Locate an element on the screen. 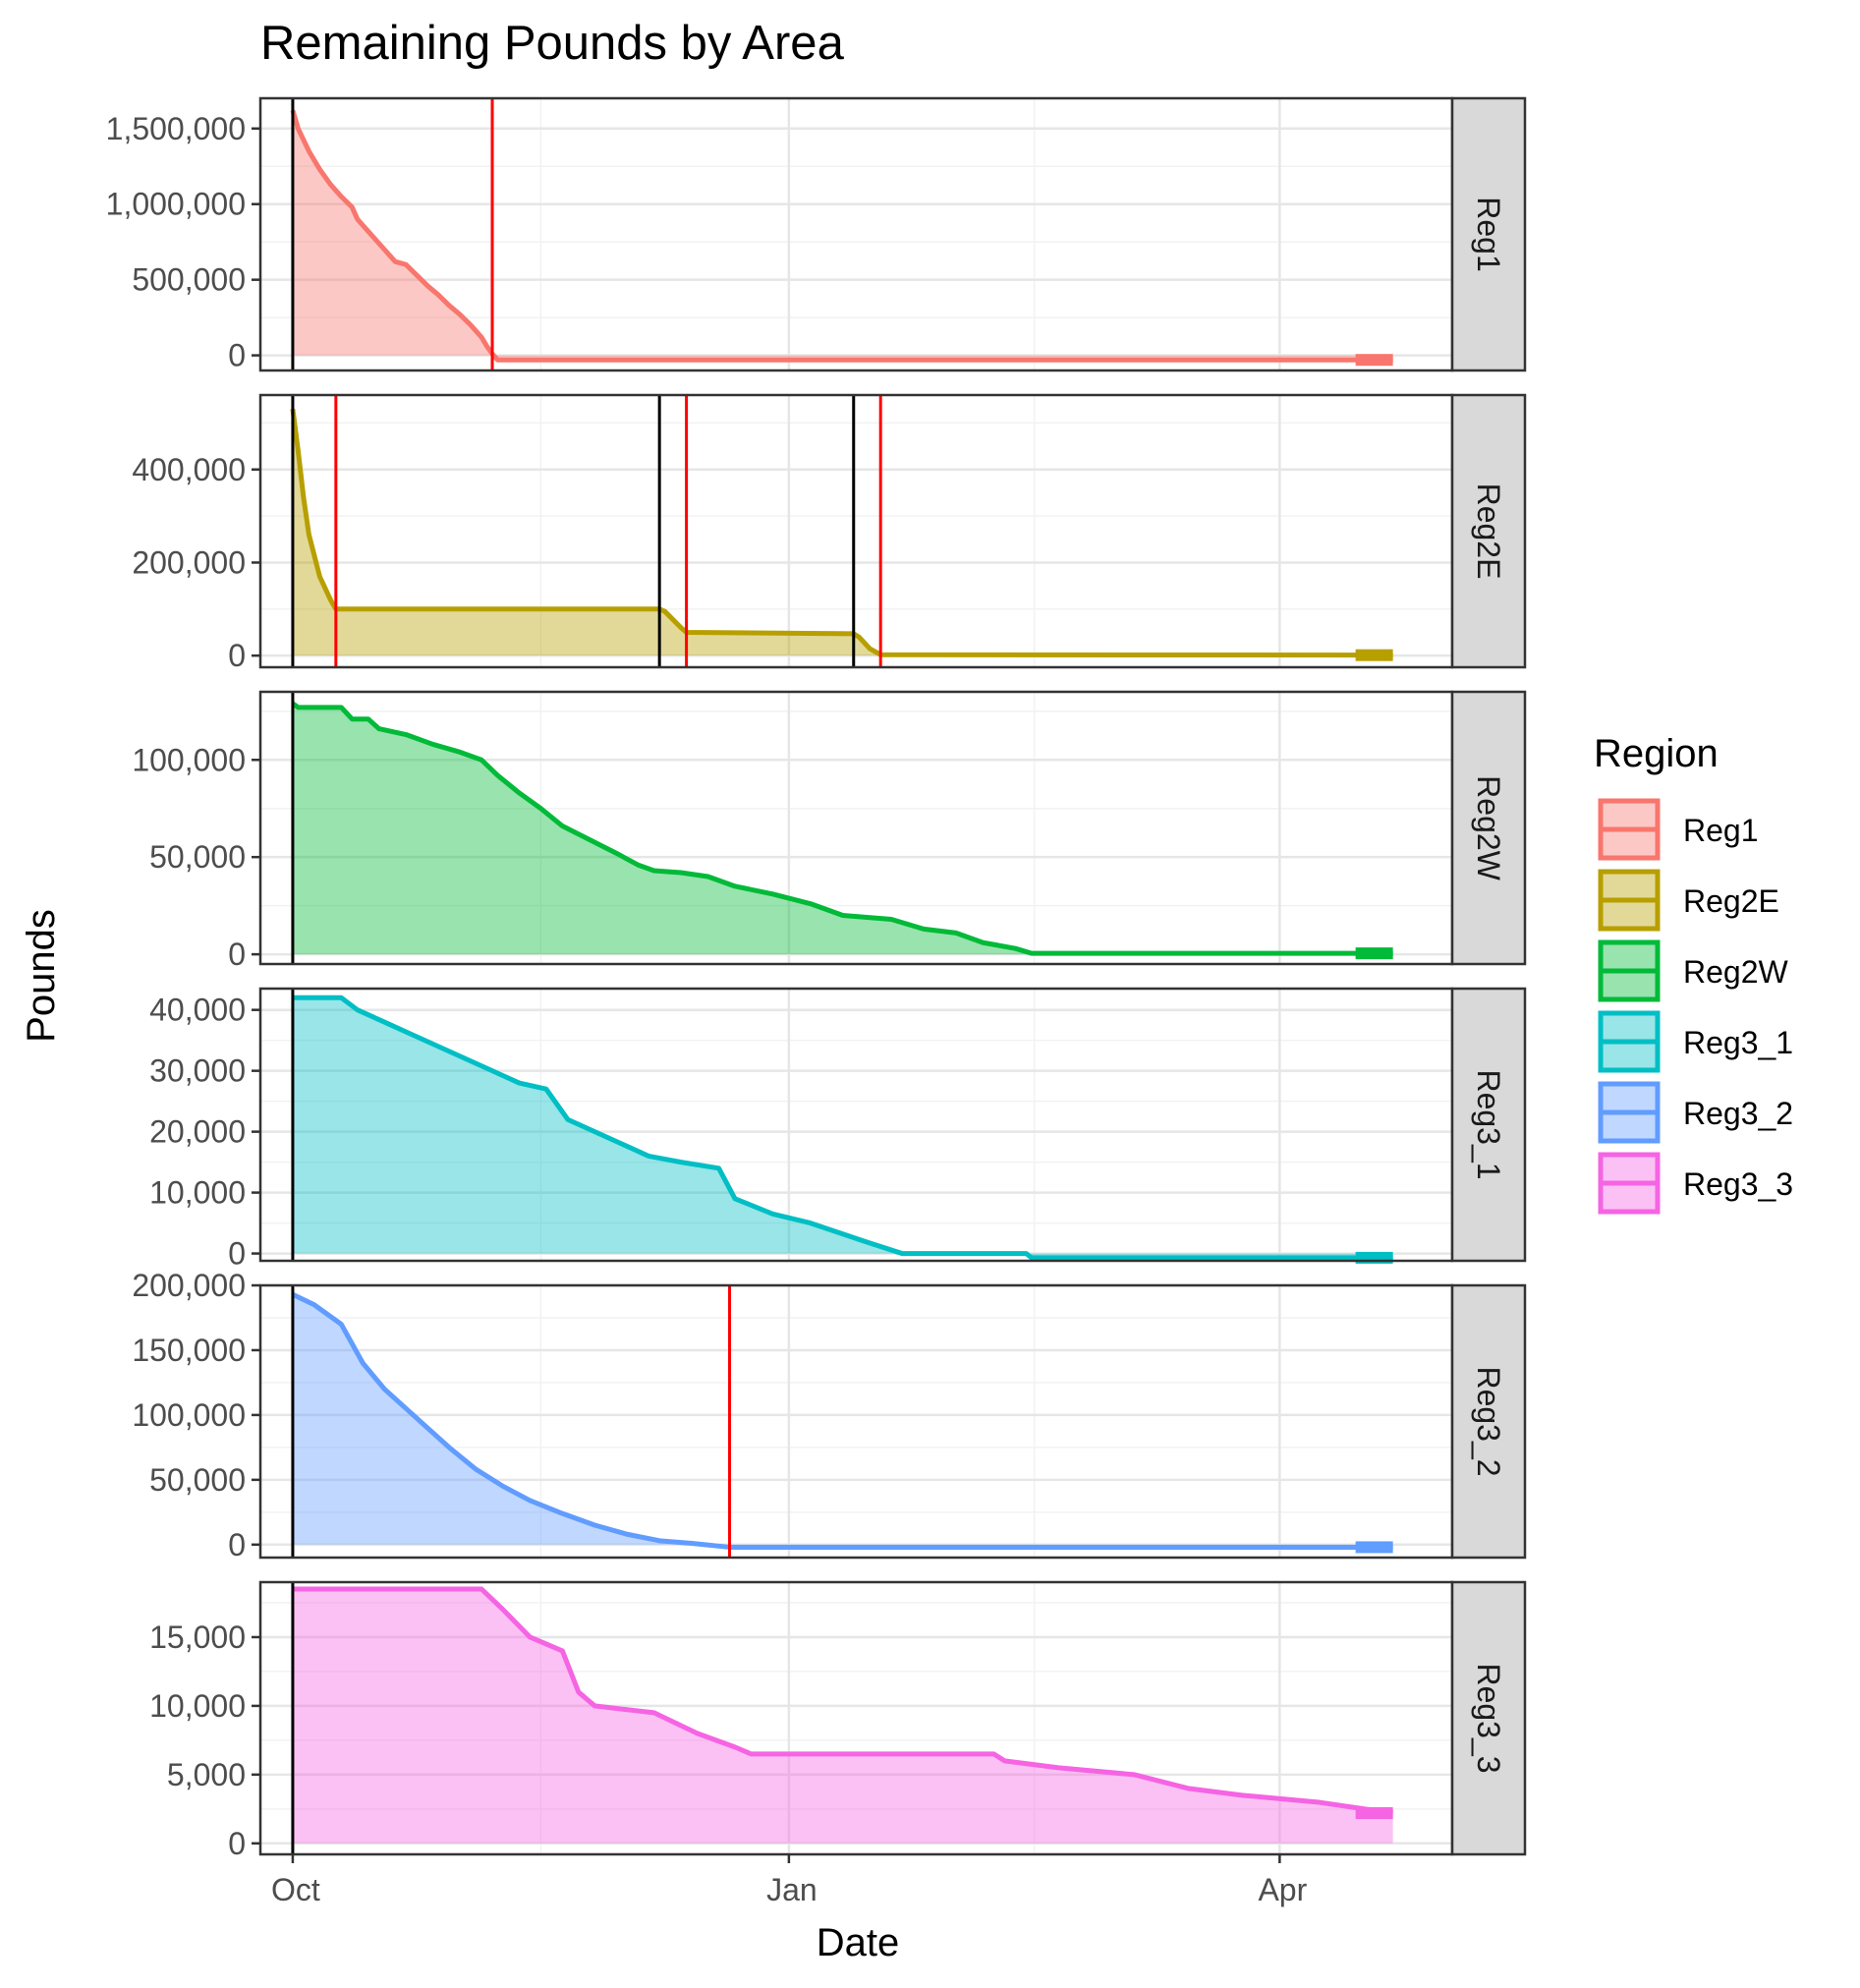 This screenshot has height=1988, width=1860. area-reg2e is located at coordinates (843, 532).